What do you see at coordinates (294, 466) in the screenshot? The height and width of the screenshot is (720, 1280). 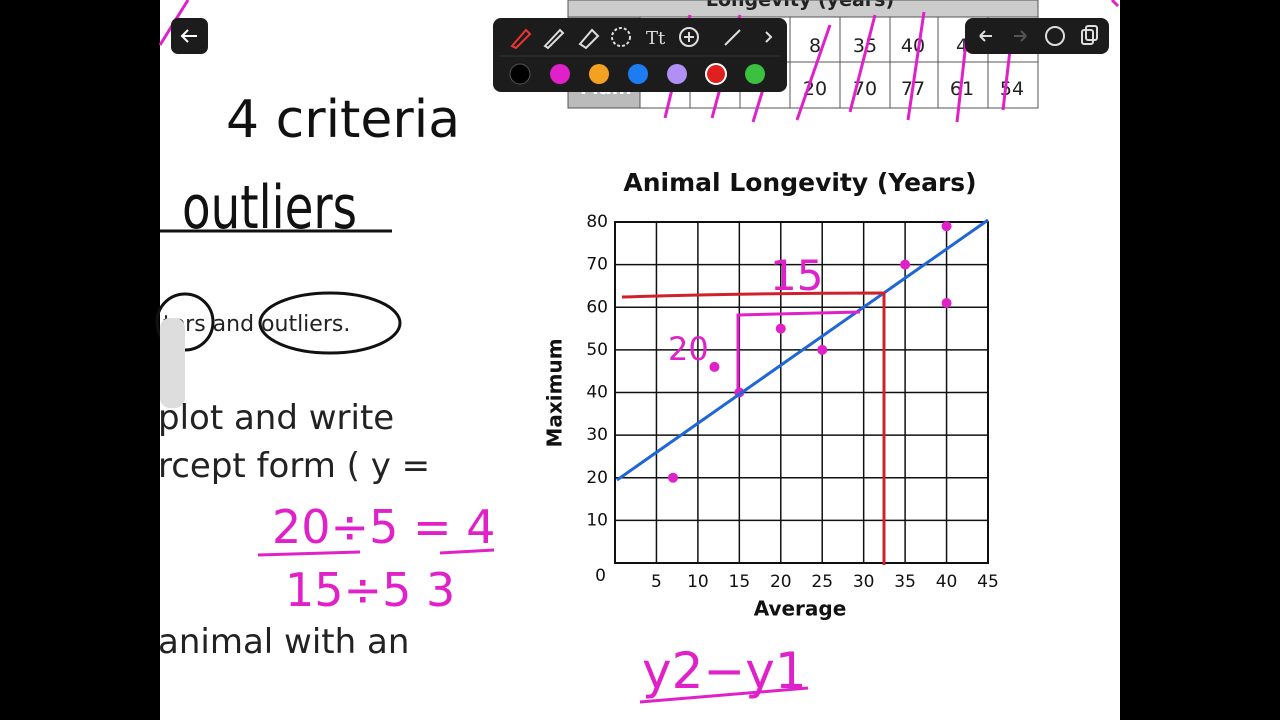 I see `doc-line: rcept form ( y =` at bounding box center [294, 466].